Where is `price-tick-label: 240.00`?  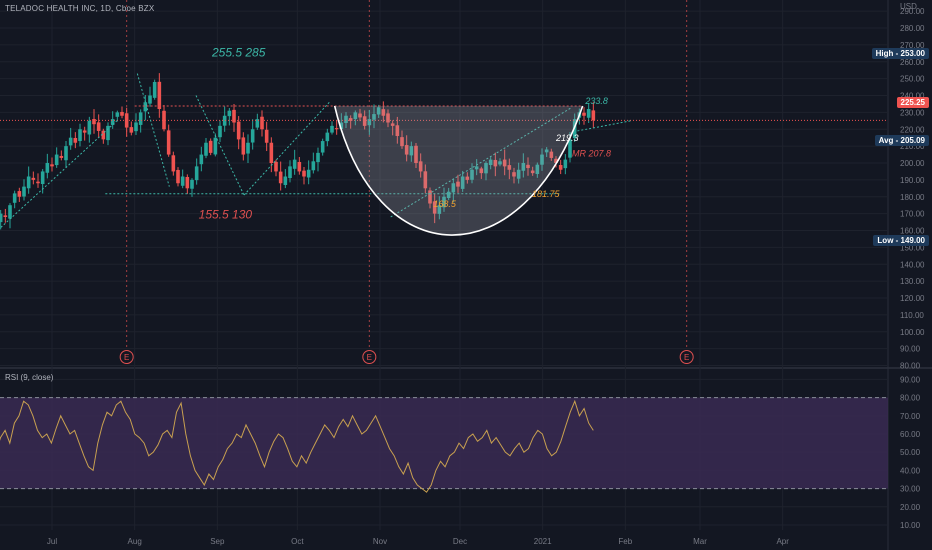
price-tick-label: 240.00 is located at coordinates (912, 96).